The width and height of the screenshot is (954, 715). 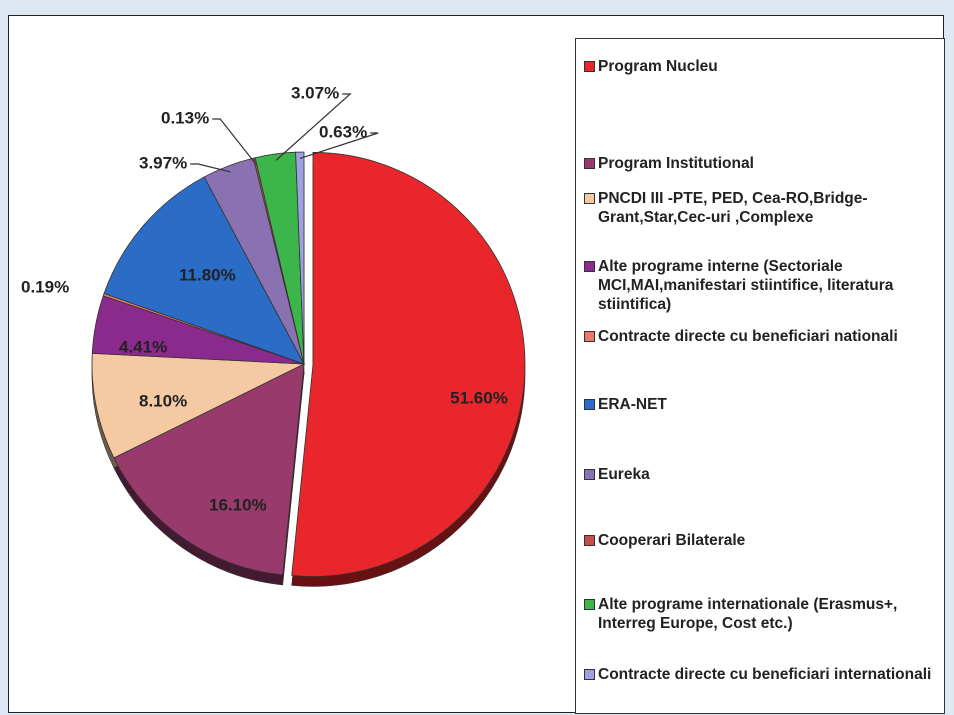 I want to click on legend-item: ERA-NET, so click(x=763, y=404).